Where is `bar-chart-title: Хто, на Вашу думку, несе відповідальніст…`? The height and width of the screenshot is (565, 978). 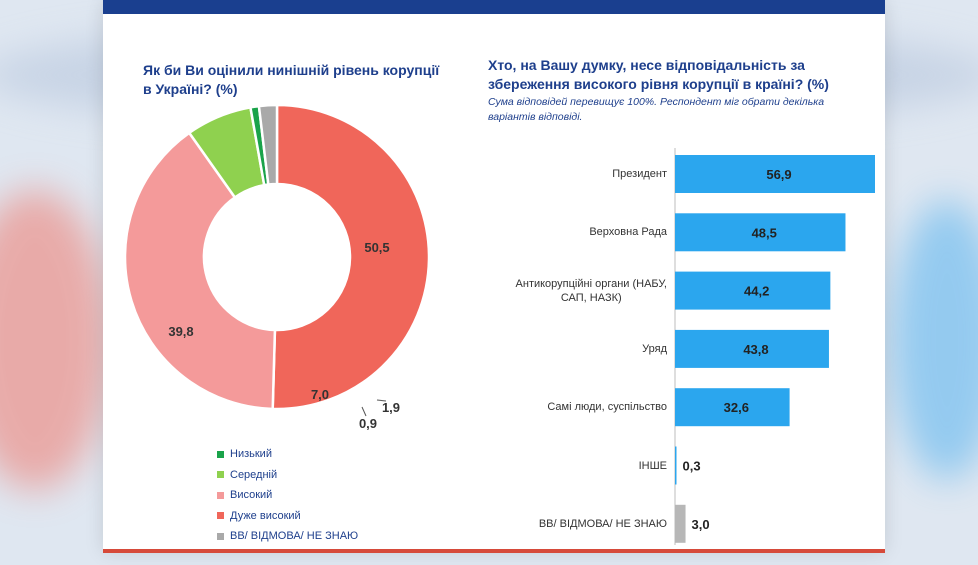
bar-chart-title: Хто, на Вашу думку, несе відповідальніст… is located at coordinates (658, 74).